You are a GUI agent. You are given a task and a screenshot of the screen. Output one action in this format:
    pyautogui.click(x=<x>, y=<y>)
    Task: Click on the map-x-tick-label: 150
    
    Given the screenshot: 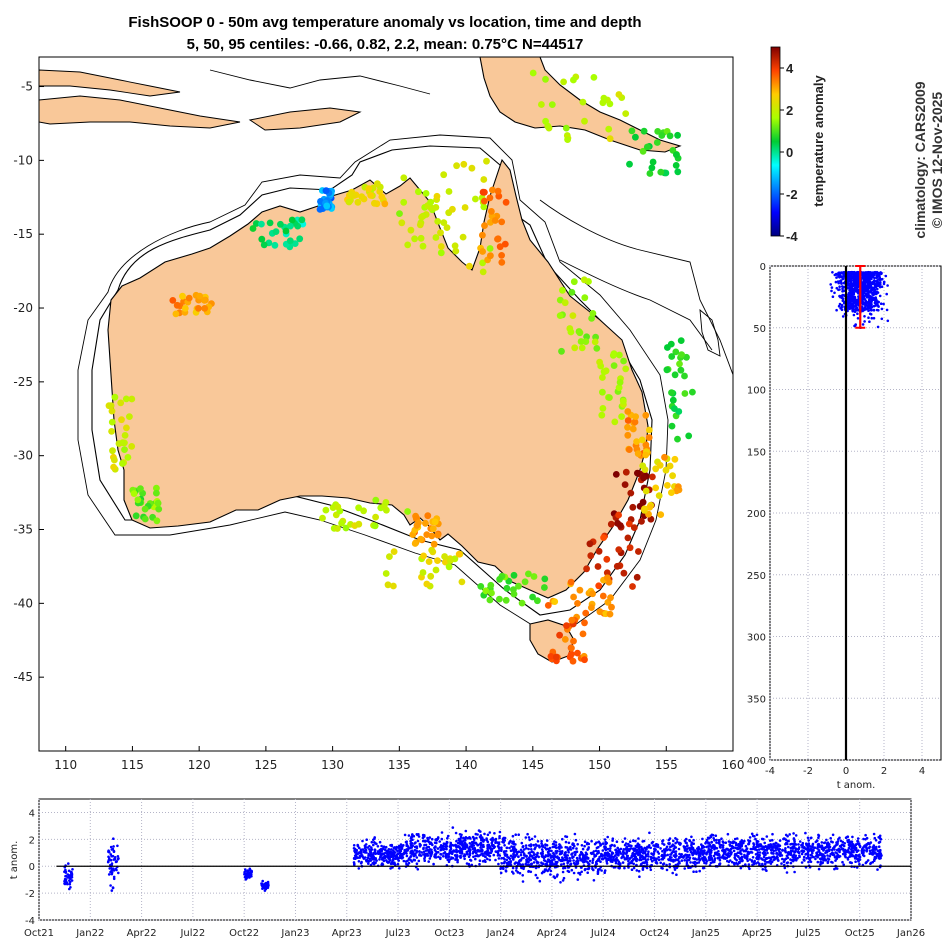 What is the action you would take?
    pyautogui.click(x=599, y=765)
    